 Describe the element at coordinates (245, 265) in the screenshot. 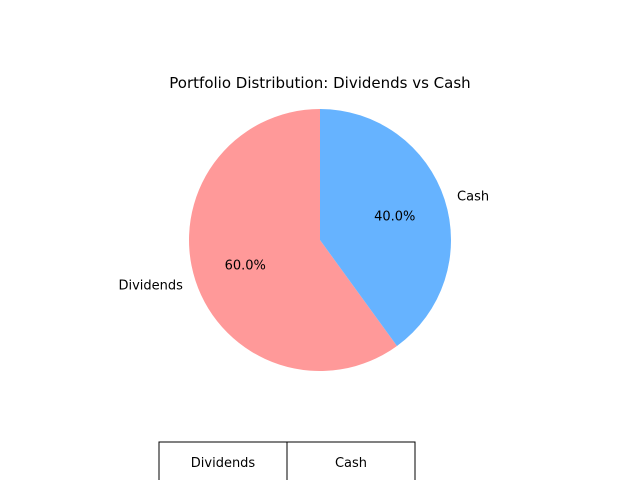

I see `slice-pct-dividends: 60.0%` at that location.